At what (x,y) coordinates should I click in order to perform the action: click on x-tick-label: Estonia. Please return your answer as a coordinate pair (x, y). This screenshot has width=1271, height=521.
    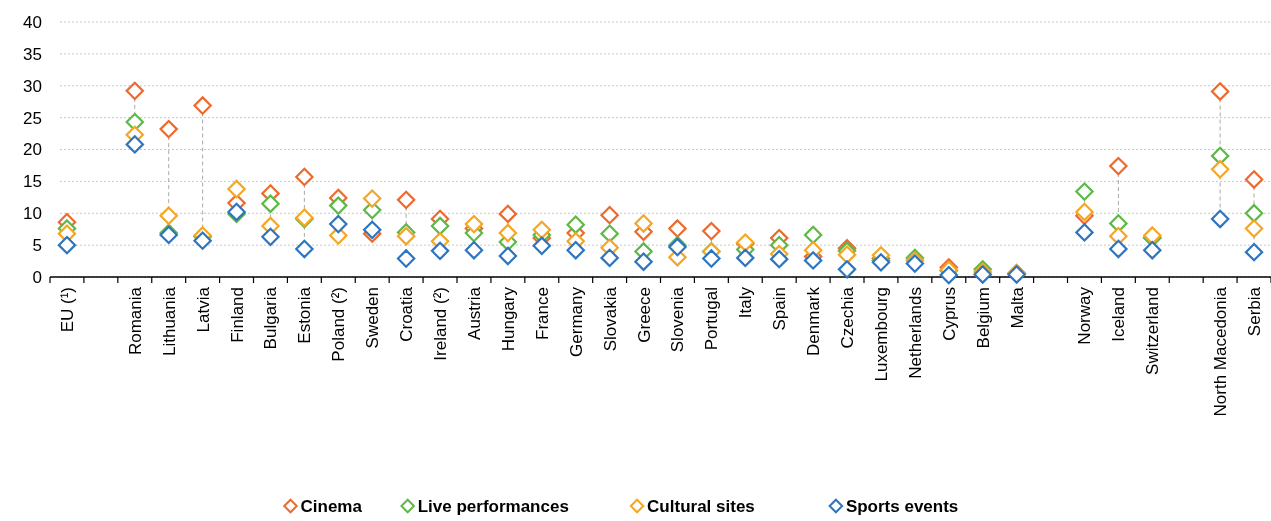
    Looking at the image, I should click on (305, 315).